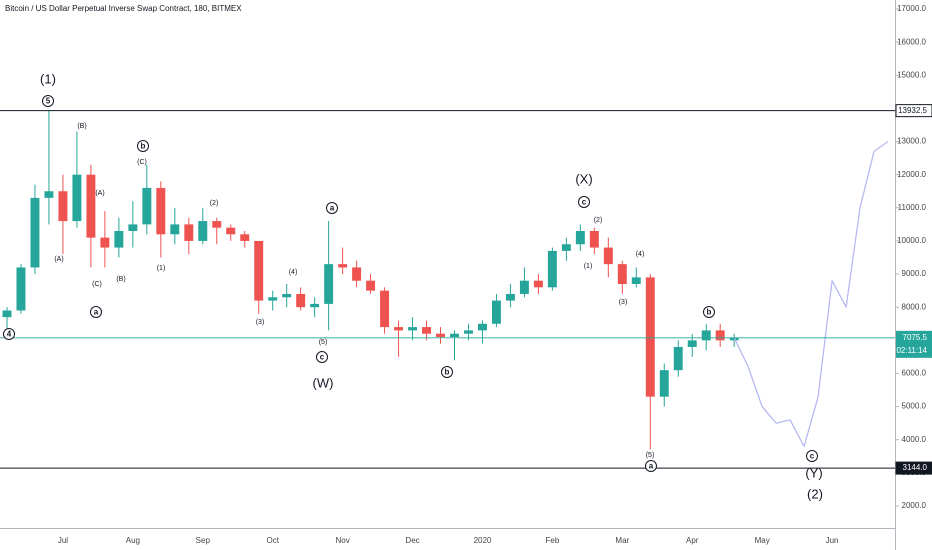 The width and height of the screenshot is (932, 550). What do you see at coordinates (811, 294) in the screenshot?
I see `projection-path` at bounding box center [811, 294].